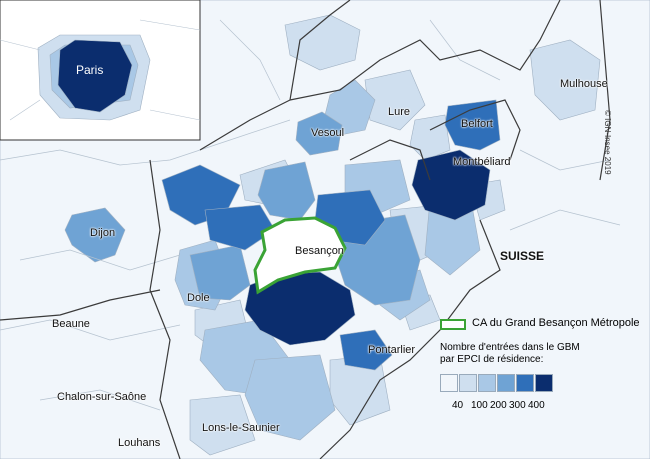 This screenshot has width=650, height=459. I want to click on epci-belfort, so click(472, 125).